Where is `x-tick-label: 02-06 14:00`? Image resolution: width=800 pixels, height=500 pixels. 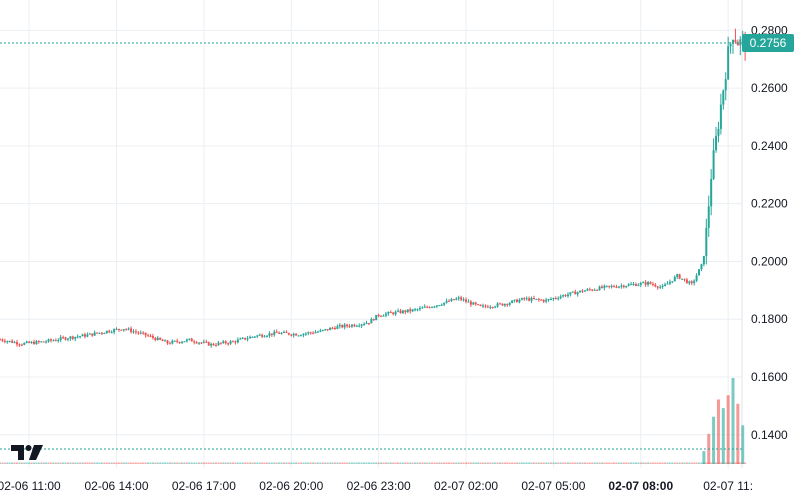
x-tick-label: 02-06 14:00 is located at coordinates (116, 486).